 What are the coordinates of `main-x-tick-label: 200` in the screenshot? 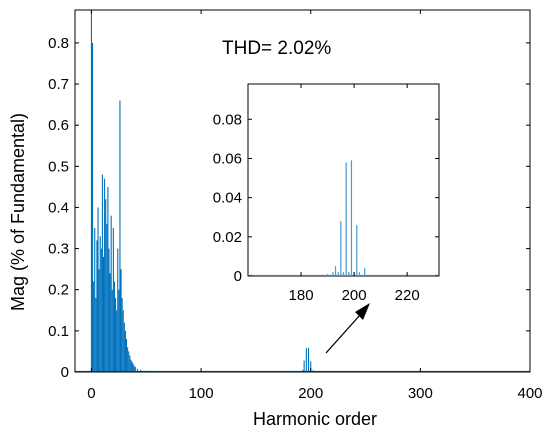 It's located at (310, 393).